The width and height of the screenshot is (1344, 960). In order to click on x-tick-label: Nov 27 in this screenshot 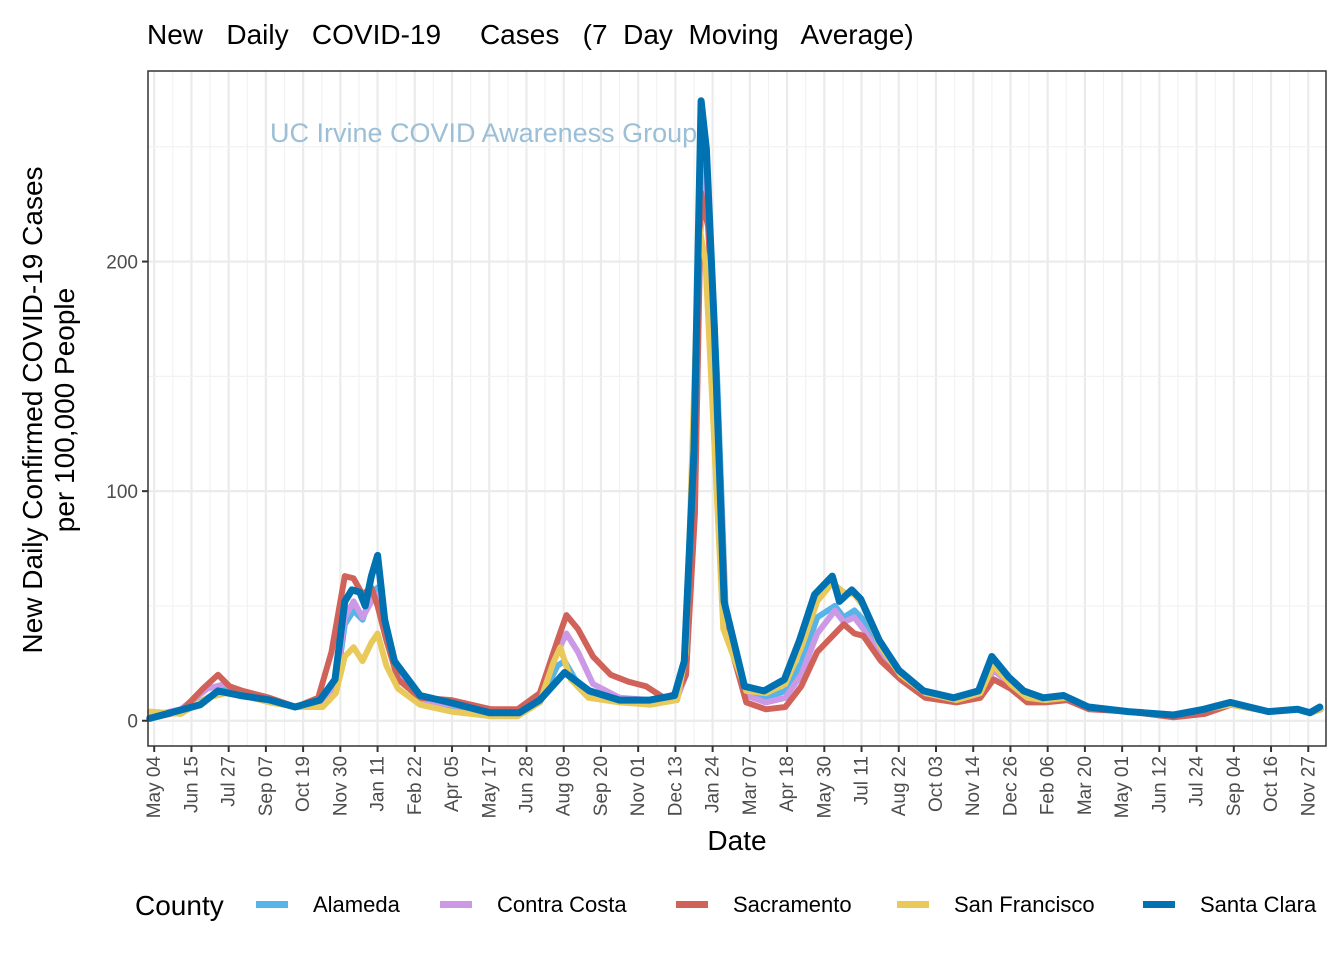, I will do `click(1308, 786)`.